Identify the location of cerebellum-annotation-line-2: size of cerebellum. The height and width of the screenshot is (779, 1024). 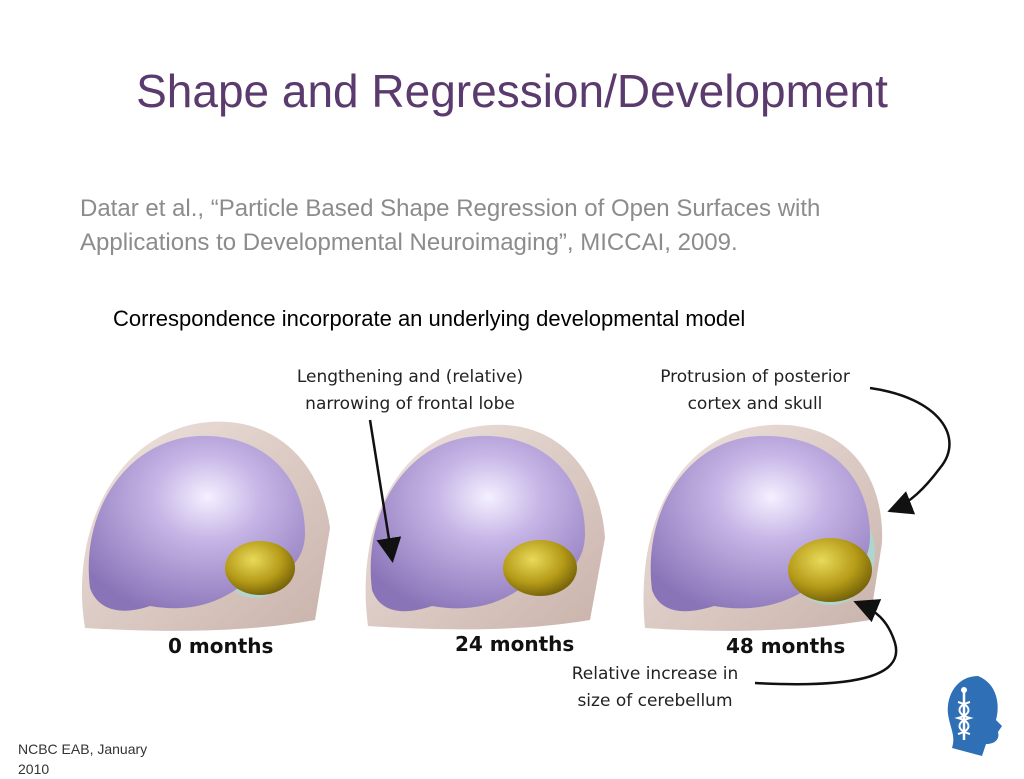
(655, 701).